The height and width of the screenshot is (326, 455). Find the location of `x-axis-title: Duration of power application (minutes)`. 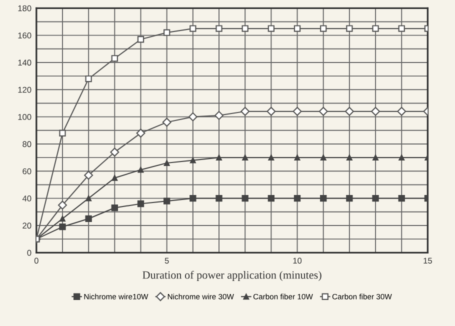

x-axis-title: Duration of power application (minutes) is located at coordinates (232, 276).